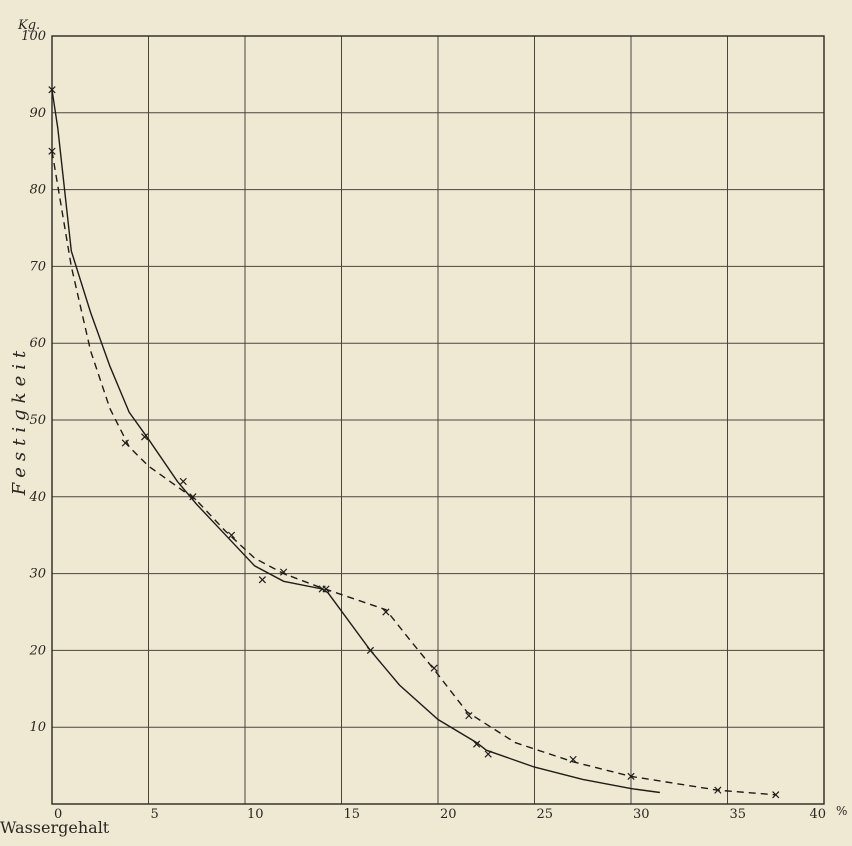 Image resolution: width=852 pixels, height=846 pixels. Describe the element at coordinates (641, 814) in the screenshot. I see `x-tick-label-30: 30` at that location.